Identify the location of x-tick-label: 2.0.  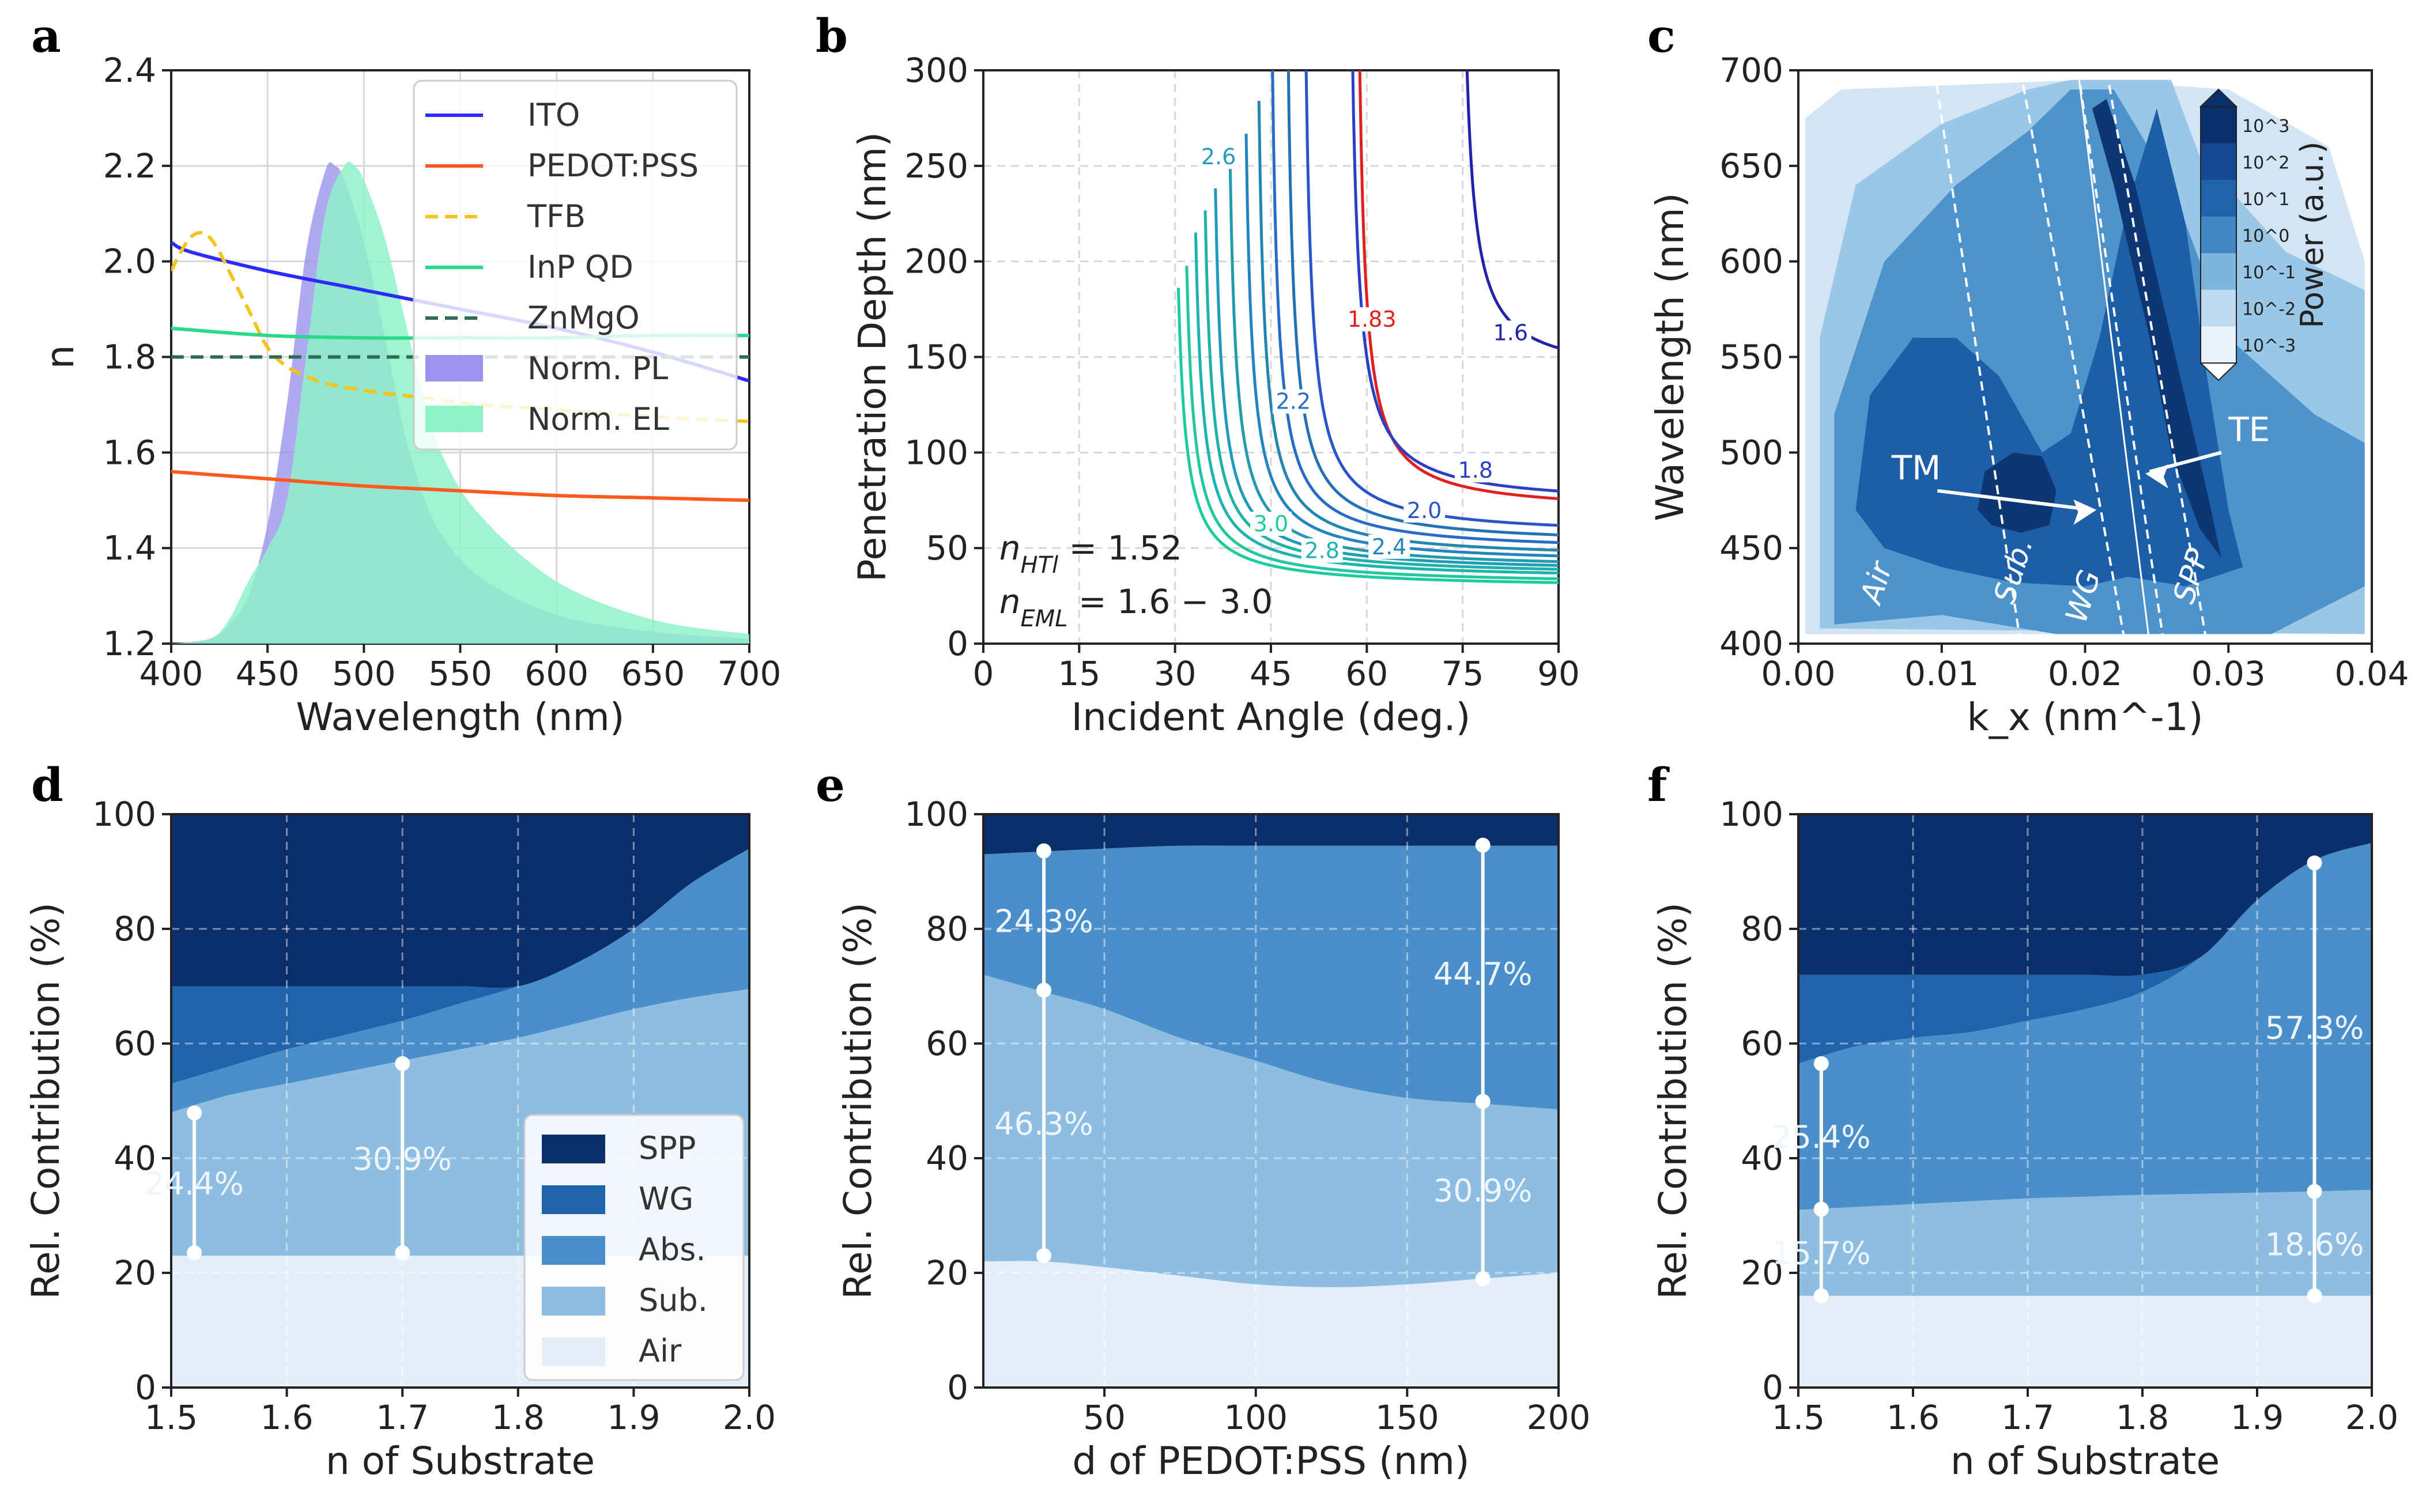
(2371, 1417).